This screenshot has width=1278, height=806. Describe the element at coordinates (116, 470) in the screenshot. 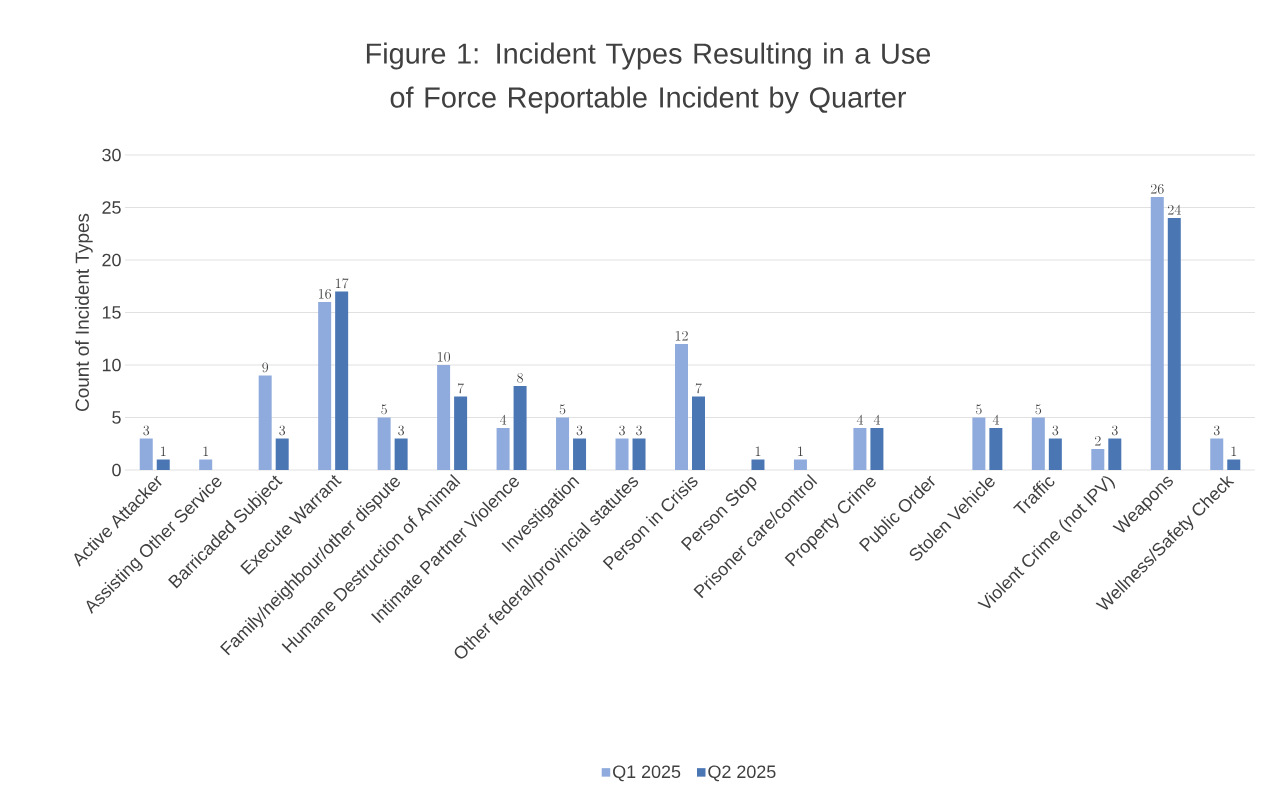

I see `y-tick-label: 0` at that location.